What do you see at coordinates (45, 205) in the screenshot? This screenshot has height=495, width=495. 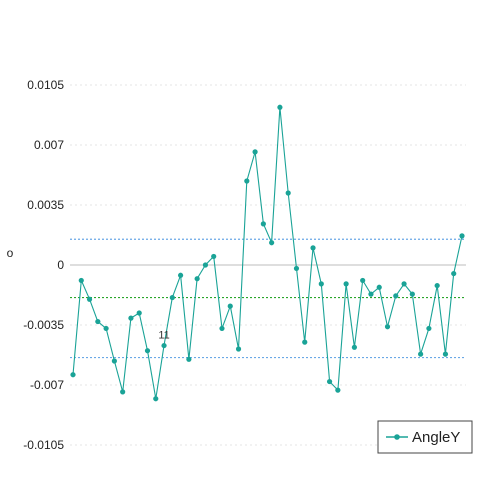 I see `y-tick-label: 0.0035` at bounding box center [45, 205].